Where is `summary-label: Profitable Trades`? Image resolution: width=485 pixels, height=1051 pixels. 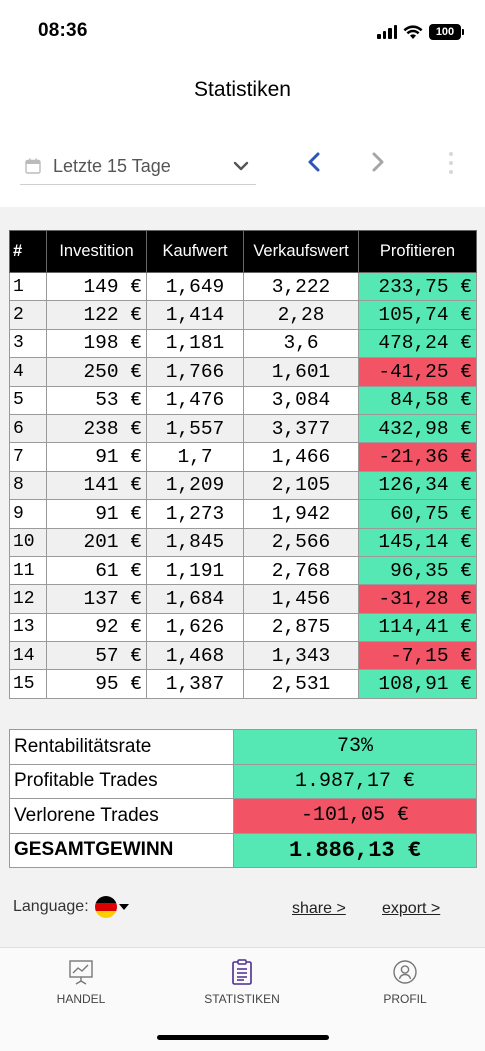
summary-label: Profitable Trades is located at coordinates (121, 781).